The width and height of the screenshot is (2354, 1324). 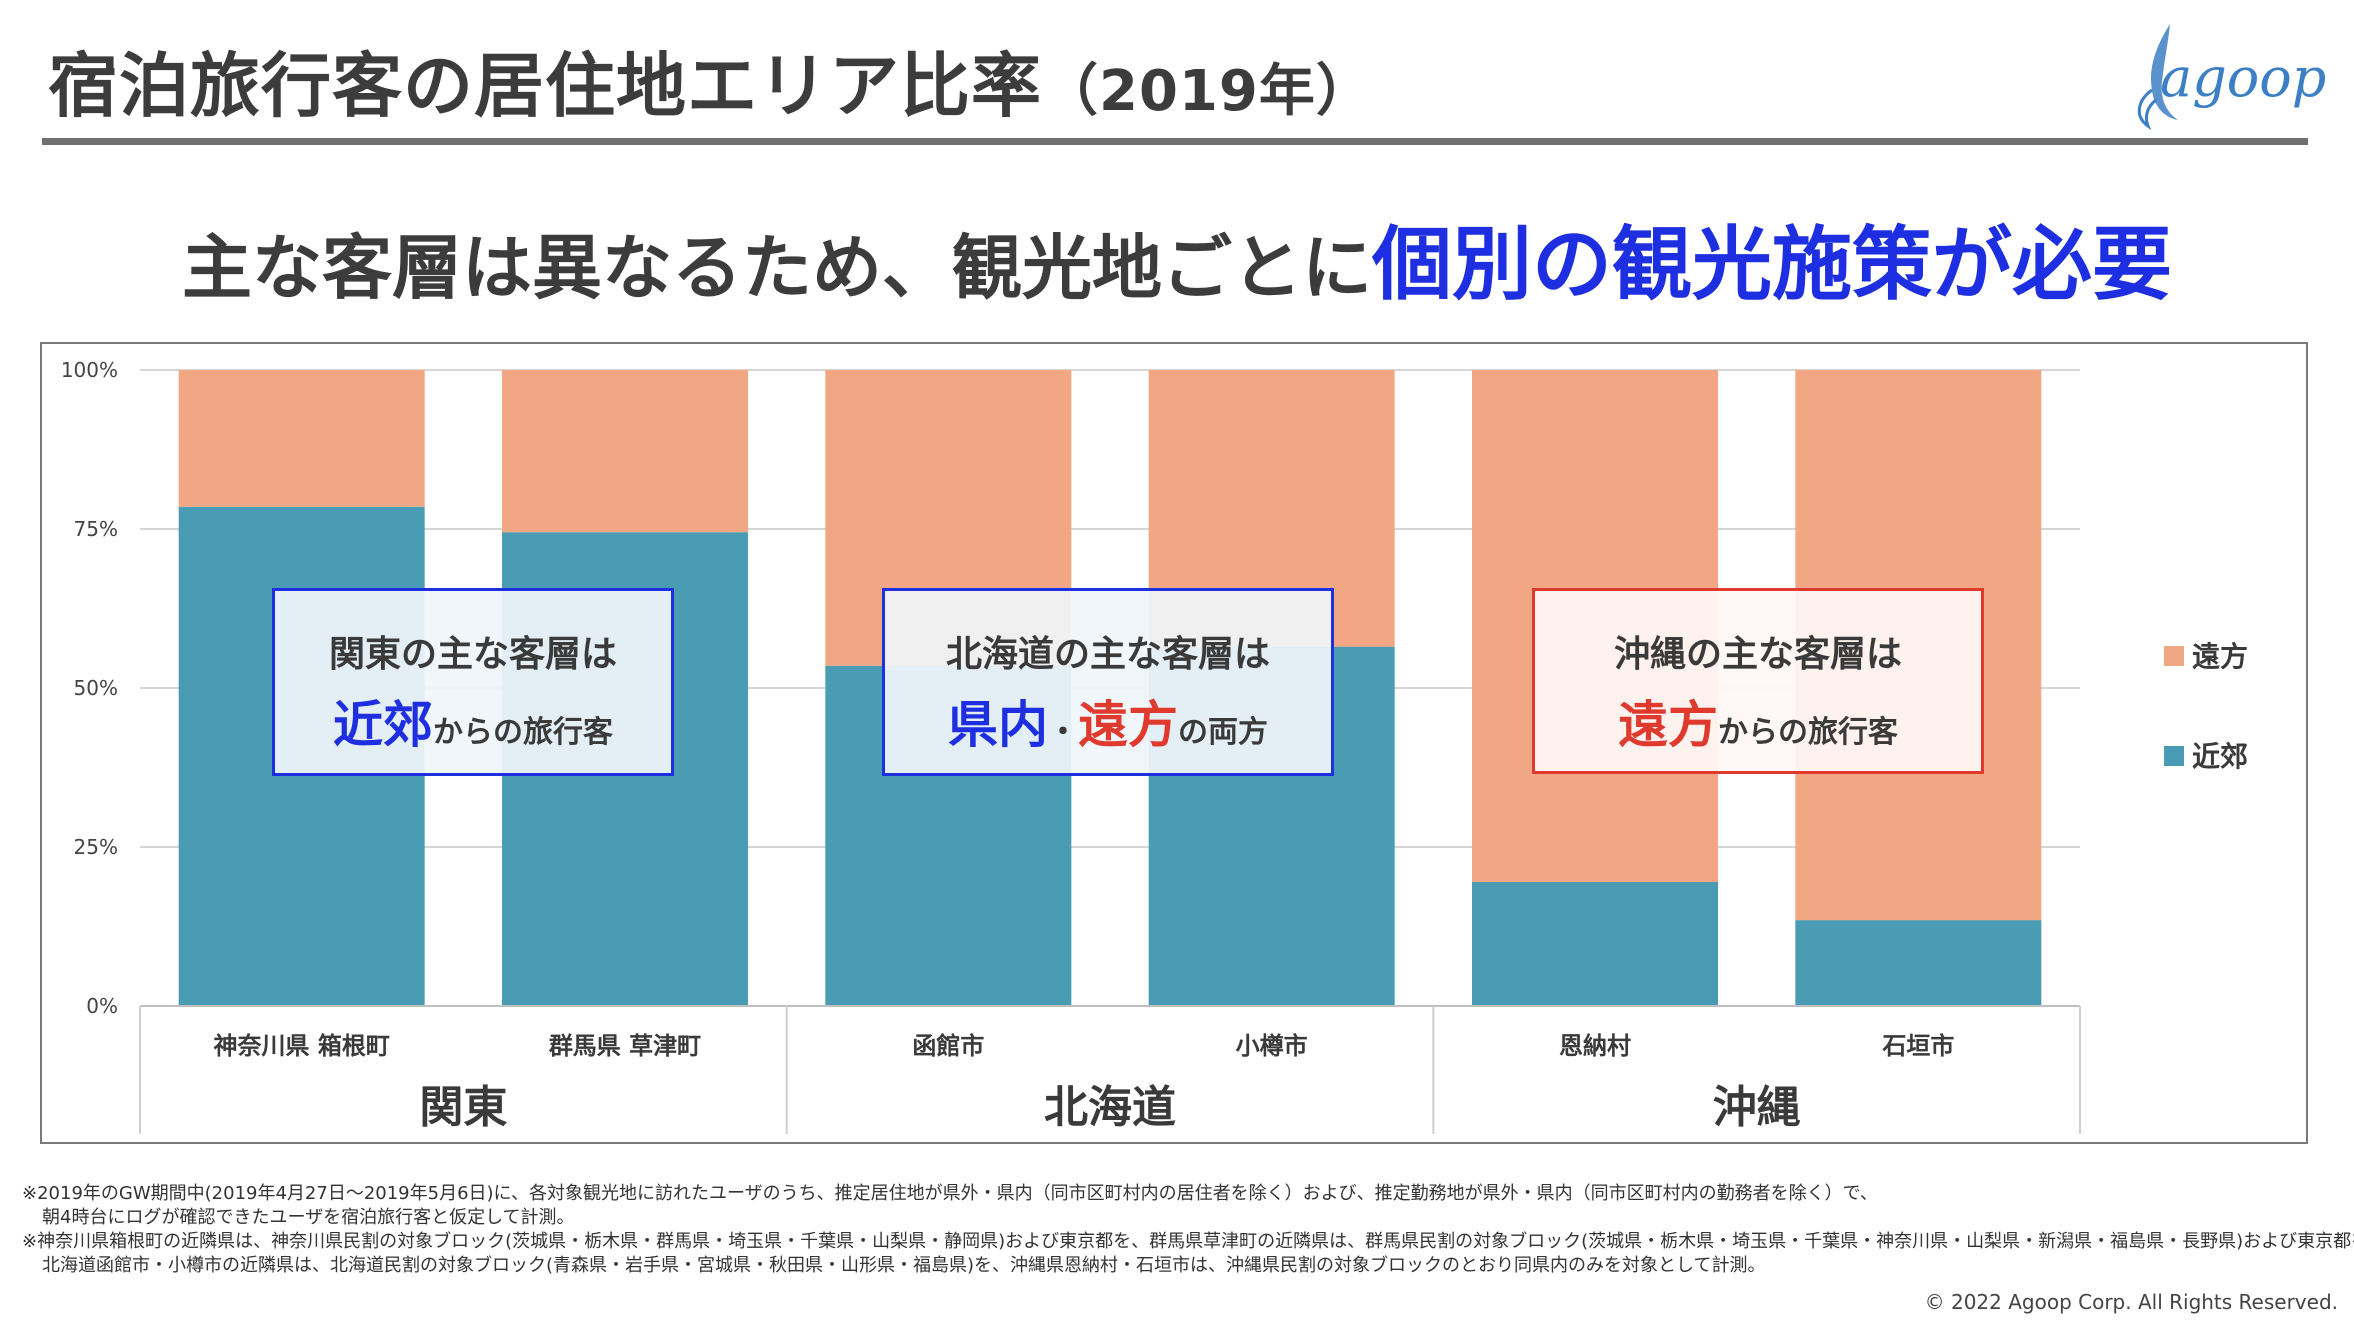 I want to click on y-tick-label: 50%, so click(x=96, y=688).